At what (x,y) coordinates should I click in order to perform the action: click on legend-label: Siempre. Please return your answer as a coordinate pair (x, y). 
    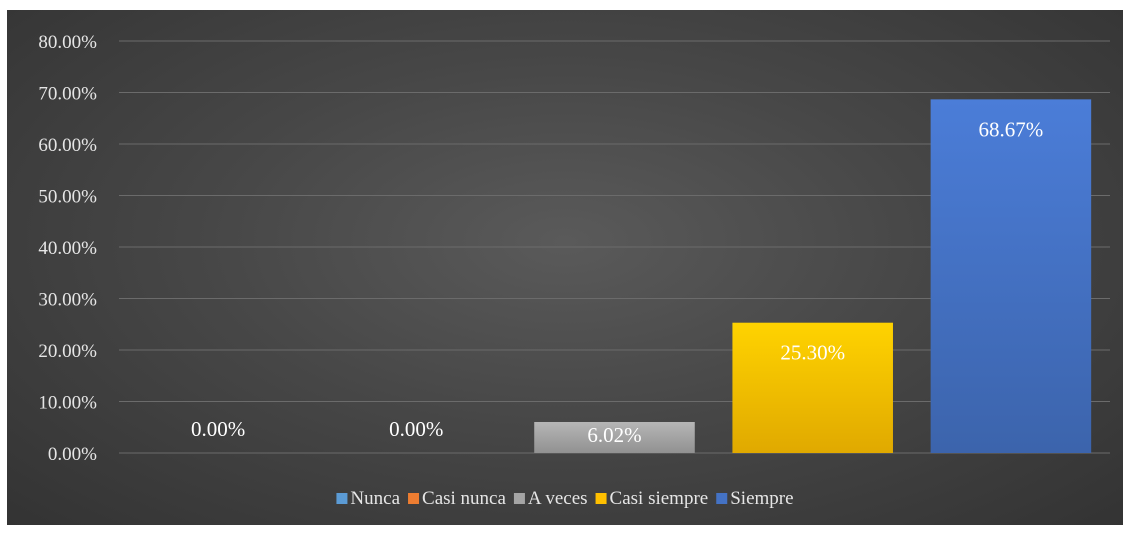
    Looking at the image, I should click on (761, 498).